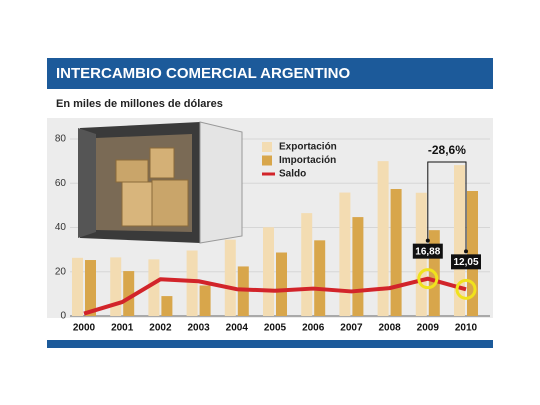  Describe the element at coordinates (237, 328) in the screenshot. I see `x-tick-label: 2004` at that location.